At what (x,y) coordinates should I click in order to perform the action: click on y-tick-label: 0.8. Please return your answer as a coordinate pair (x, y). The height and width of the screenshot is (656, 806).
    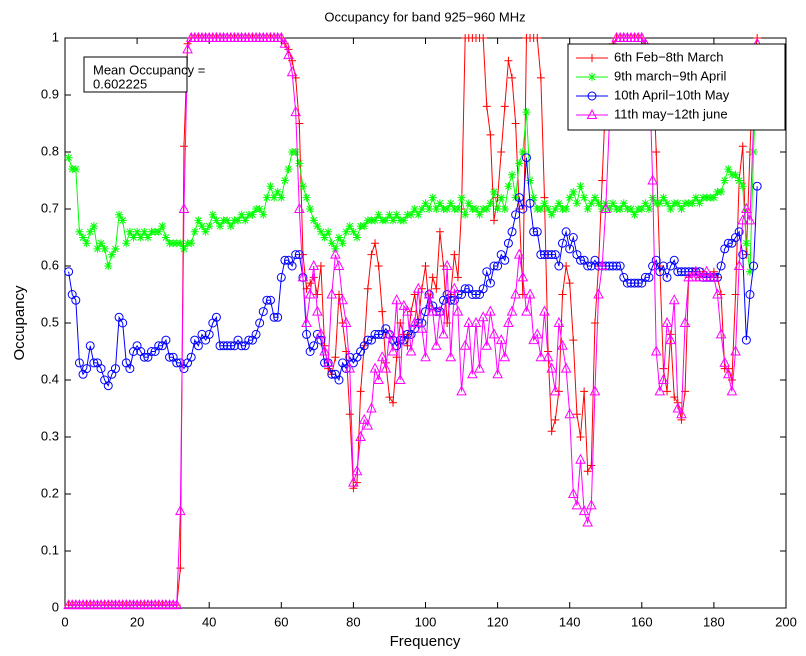
    Looking at the image, I should click on (50, 150).